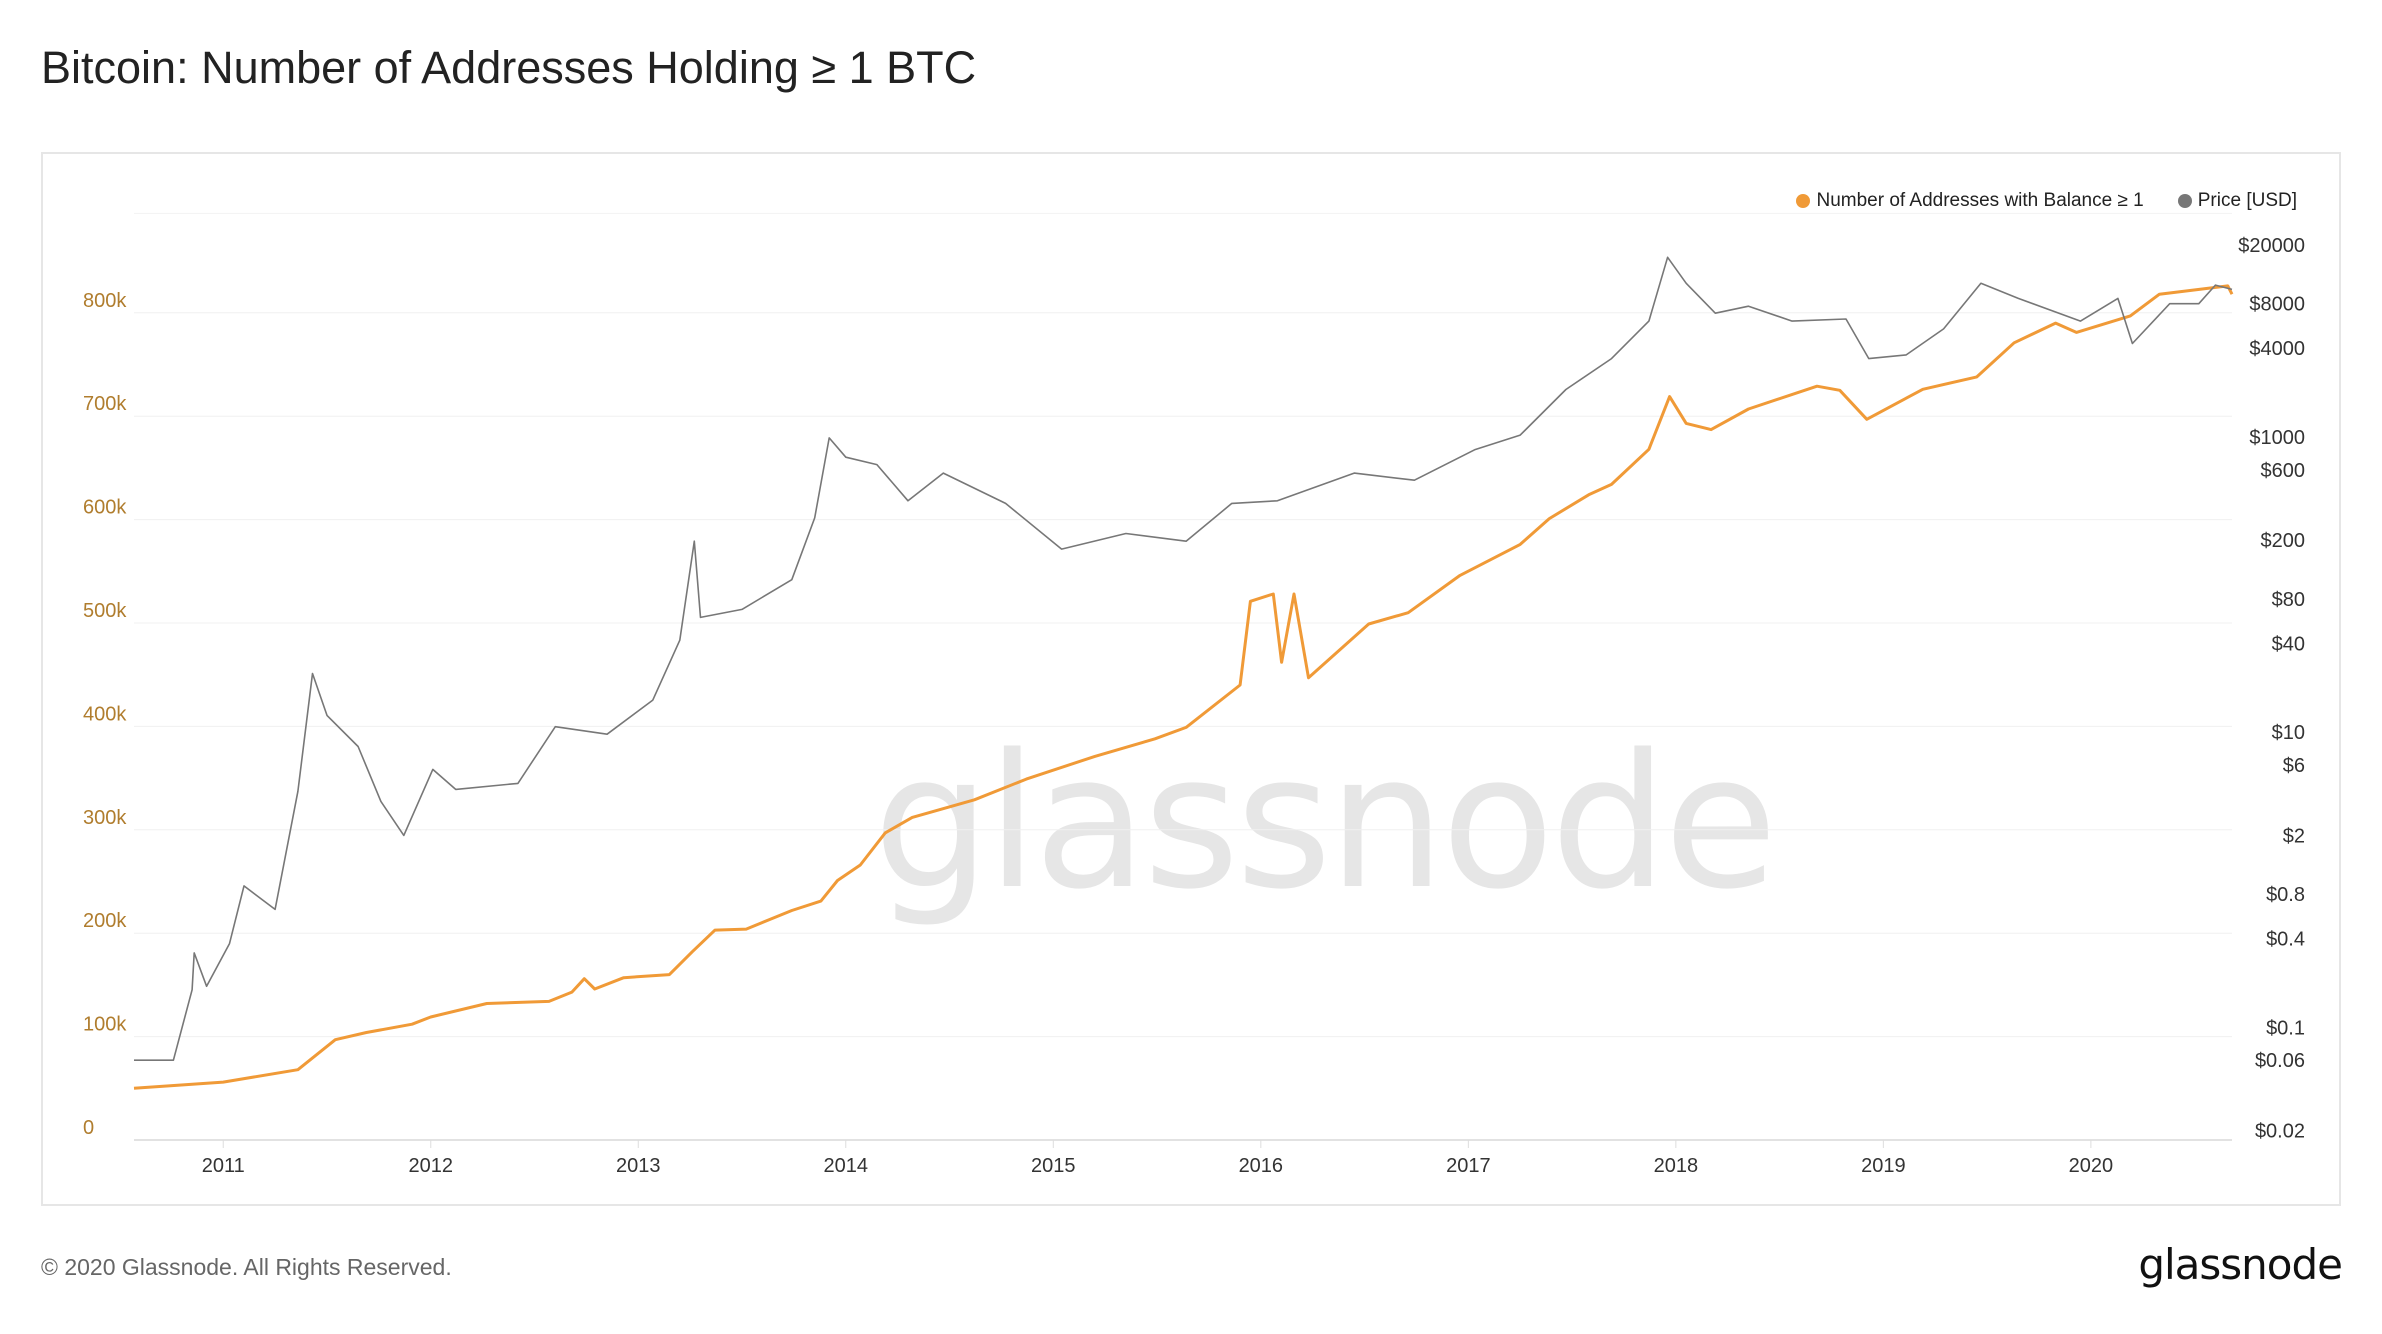 This screenshot has height=1334, width=2382. I want to click on y-right-tick-label: $20000, so click(2271, 246).